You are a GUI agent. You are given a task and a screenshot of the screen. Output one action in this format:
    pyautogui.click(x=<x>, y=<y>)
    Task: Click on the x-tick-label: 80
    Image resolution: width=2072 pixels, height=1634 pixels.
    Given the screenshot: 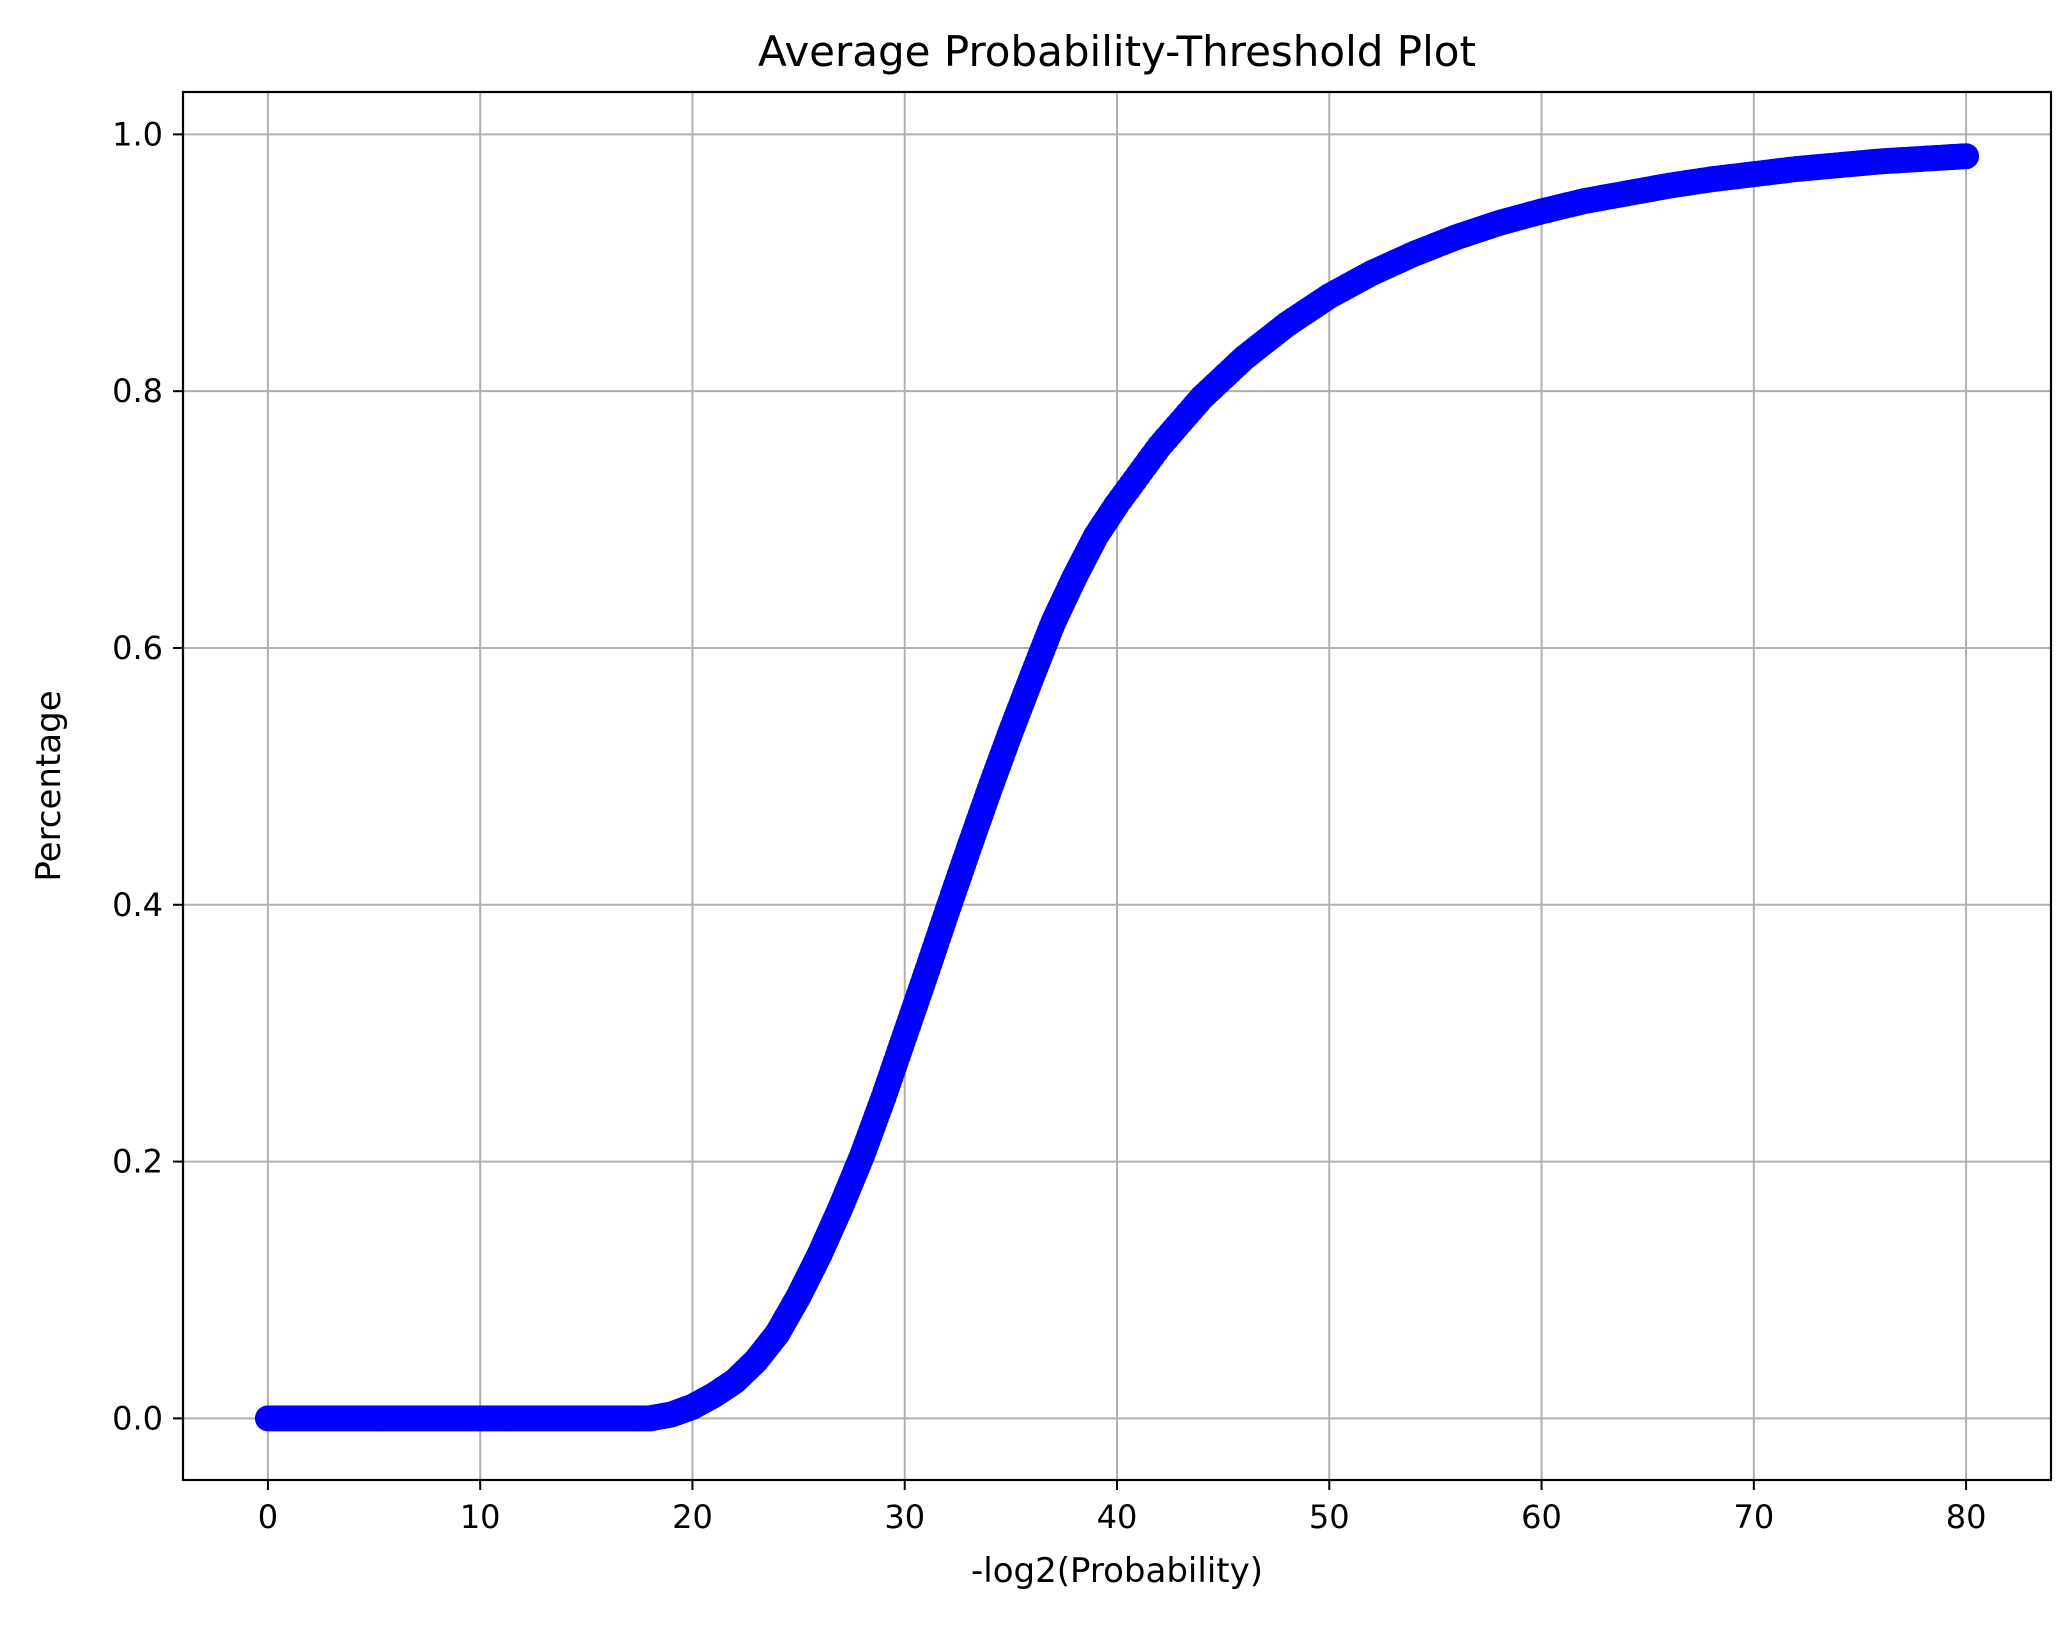 What is the action you would take?
    pyautogui.click(x=1966, y=1517)
    